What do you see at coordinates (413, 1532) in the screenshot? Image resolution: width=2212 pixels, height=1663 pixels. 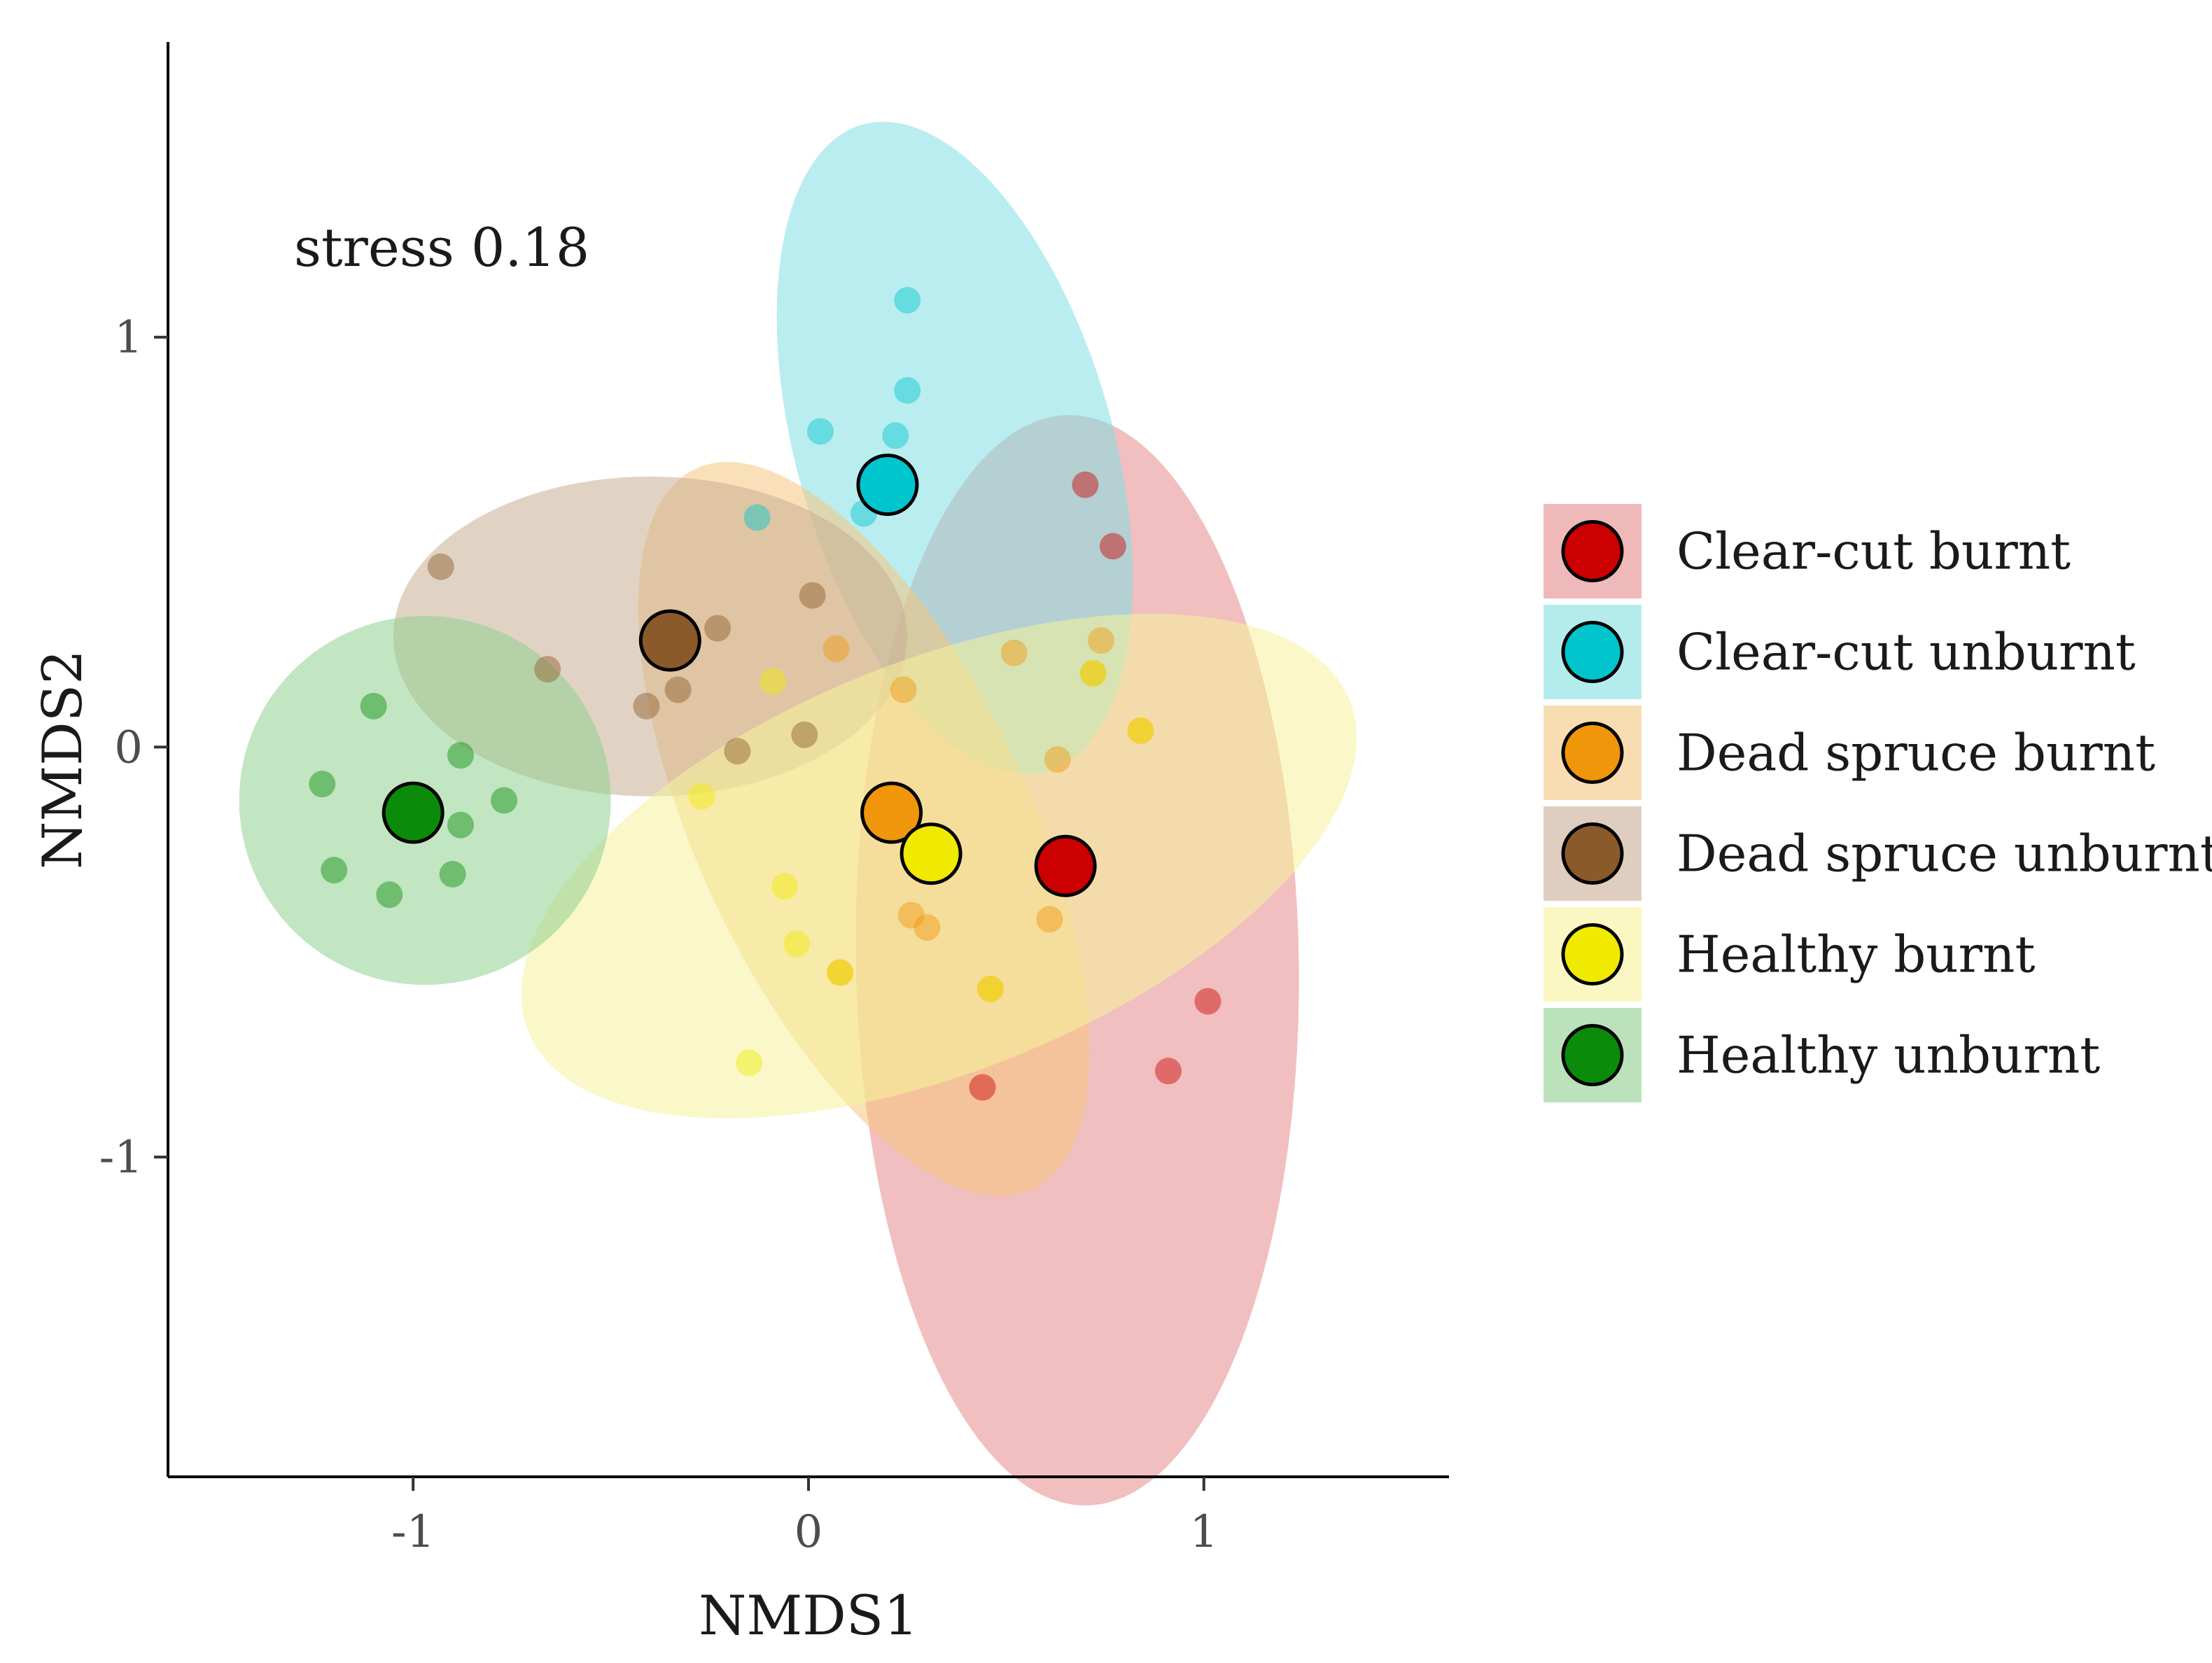 I see `x-tick-label: -1` at bounding box center [413, 1532].